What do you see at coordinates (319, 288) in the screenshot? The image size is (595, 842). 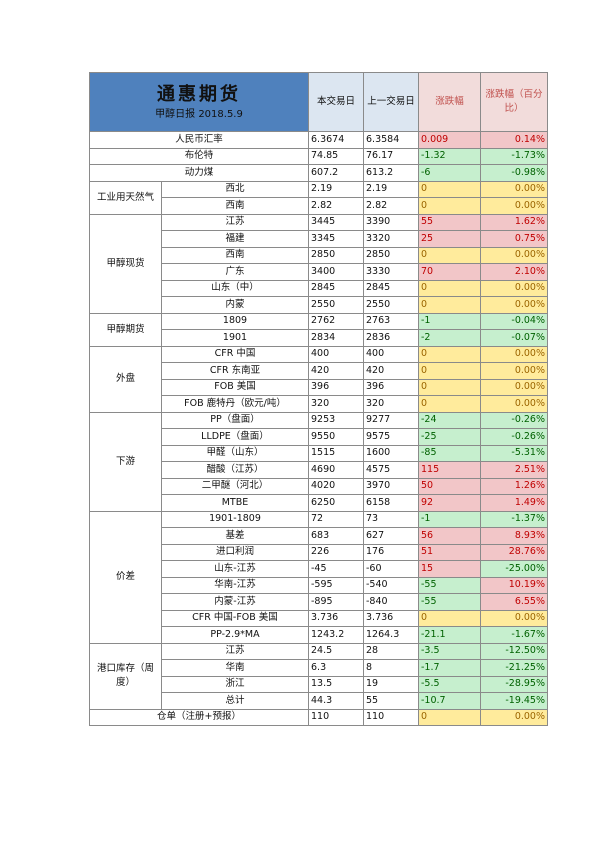 I see `table-row: 山东（中） 2845 2845 0 0.00%` at bounding box center [319, 288].